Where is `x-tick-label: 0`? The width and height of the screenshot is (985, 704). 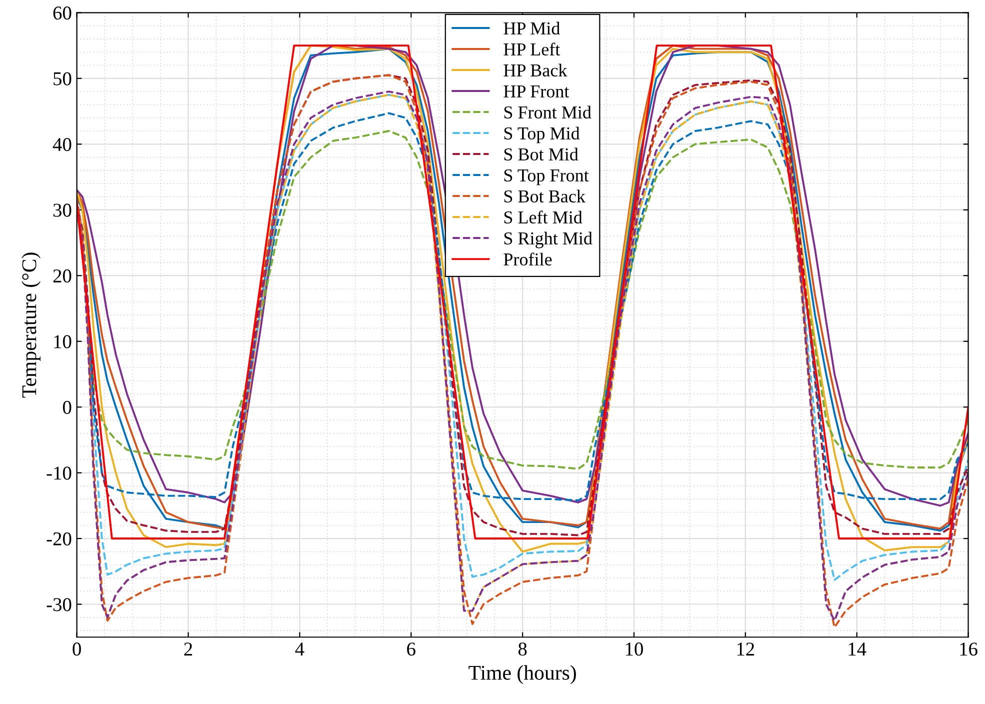 x-tick-label: 0 is located at coordinates (76, 649).